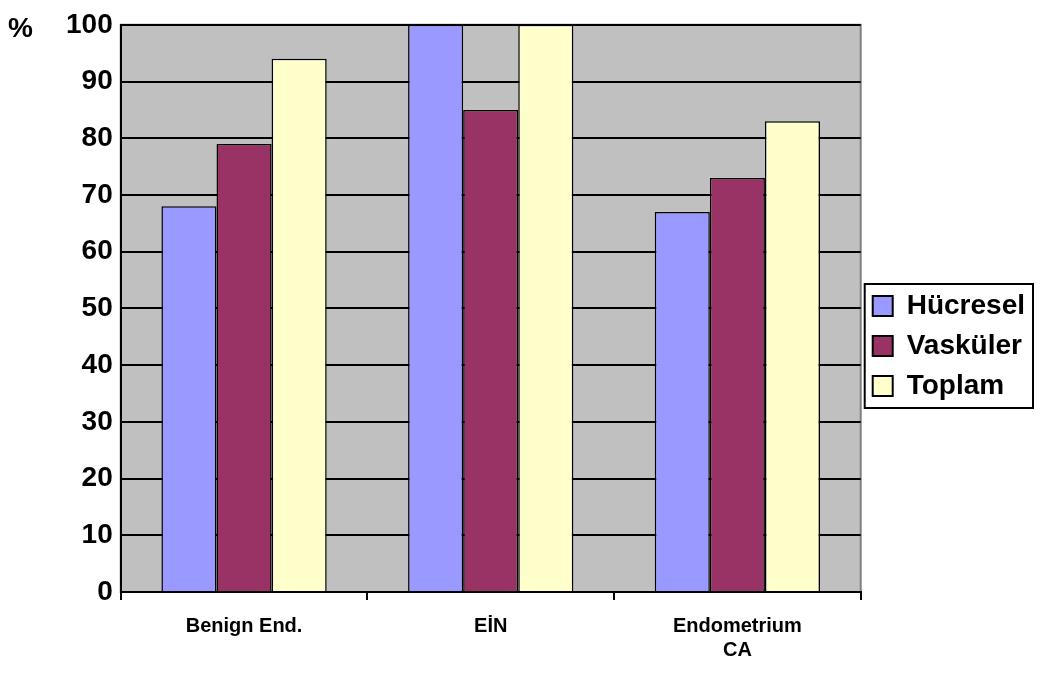 Image resolution: width=1049 pixels, height=680 pixels. Describe the element at coordinates (966, 304) in the screenshot. I see `legend-label: Hücresel` at that location.